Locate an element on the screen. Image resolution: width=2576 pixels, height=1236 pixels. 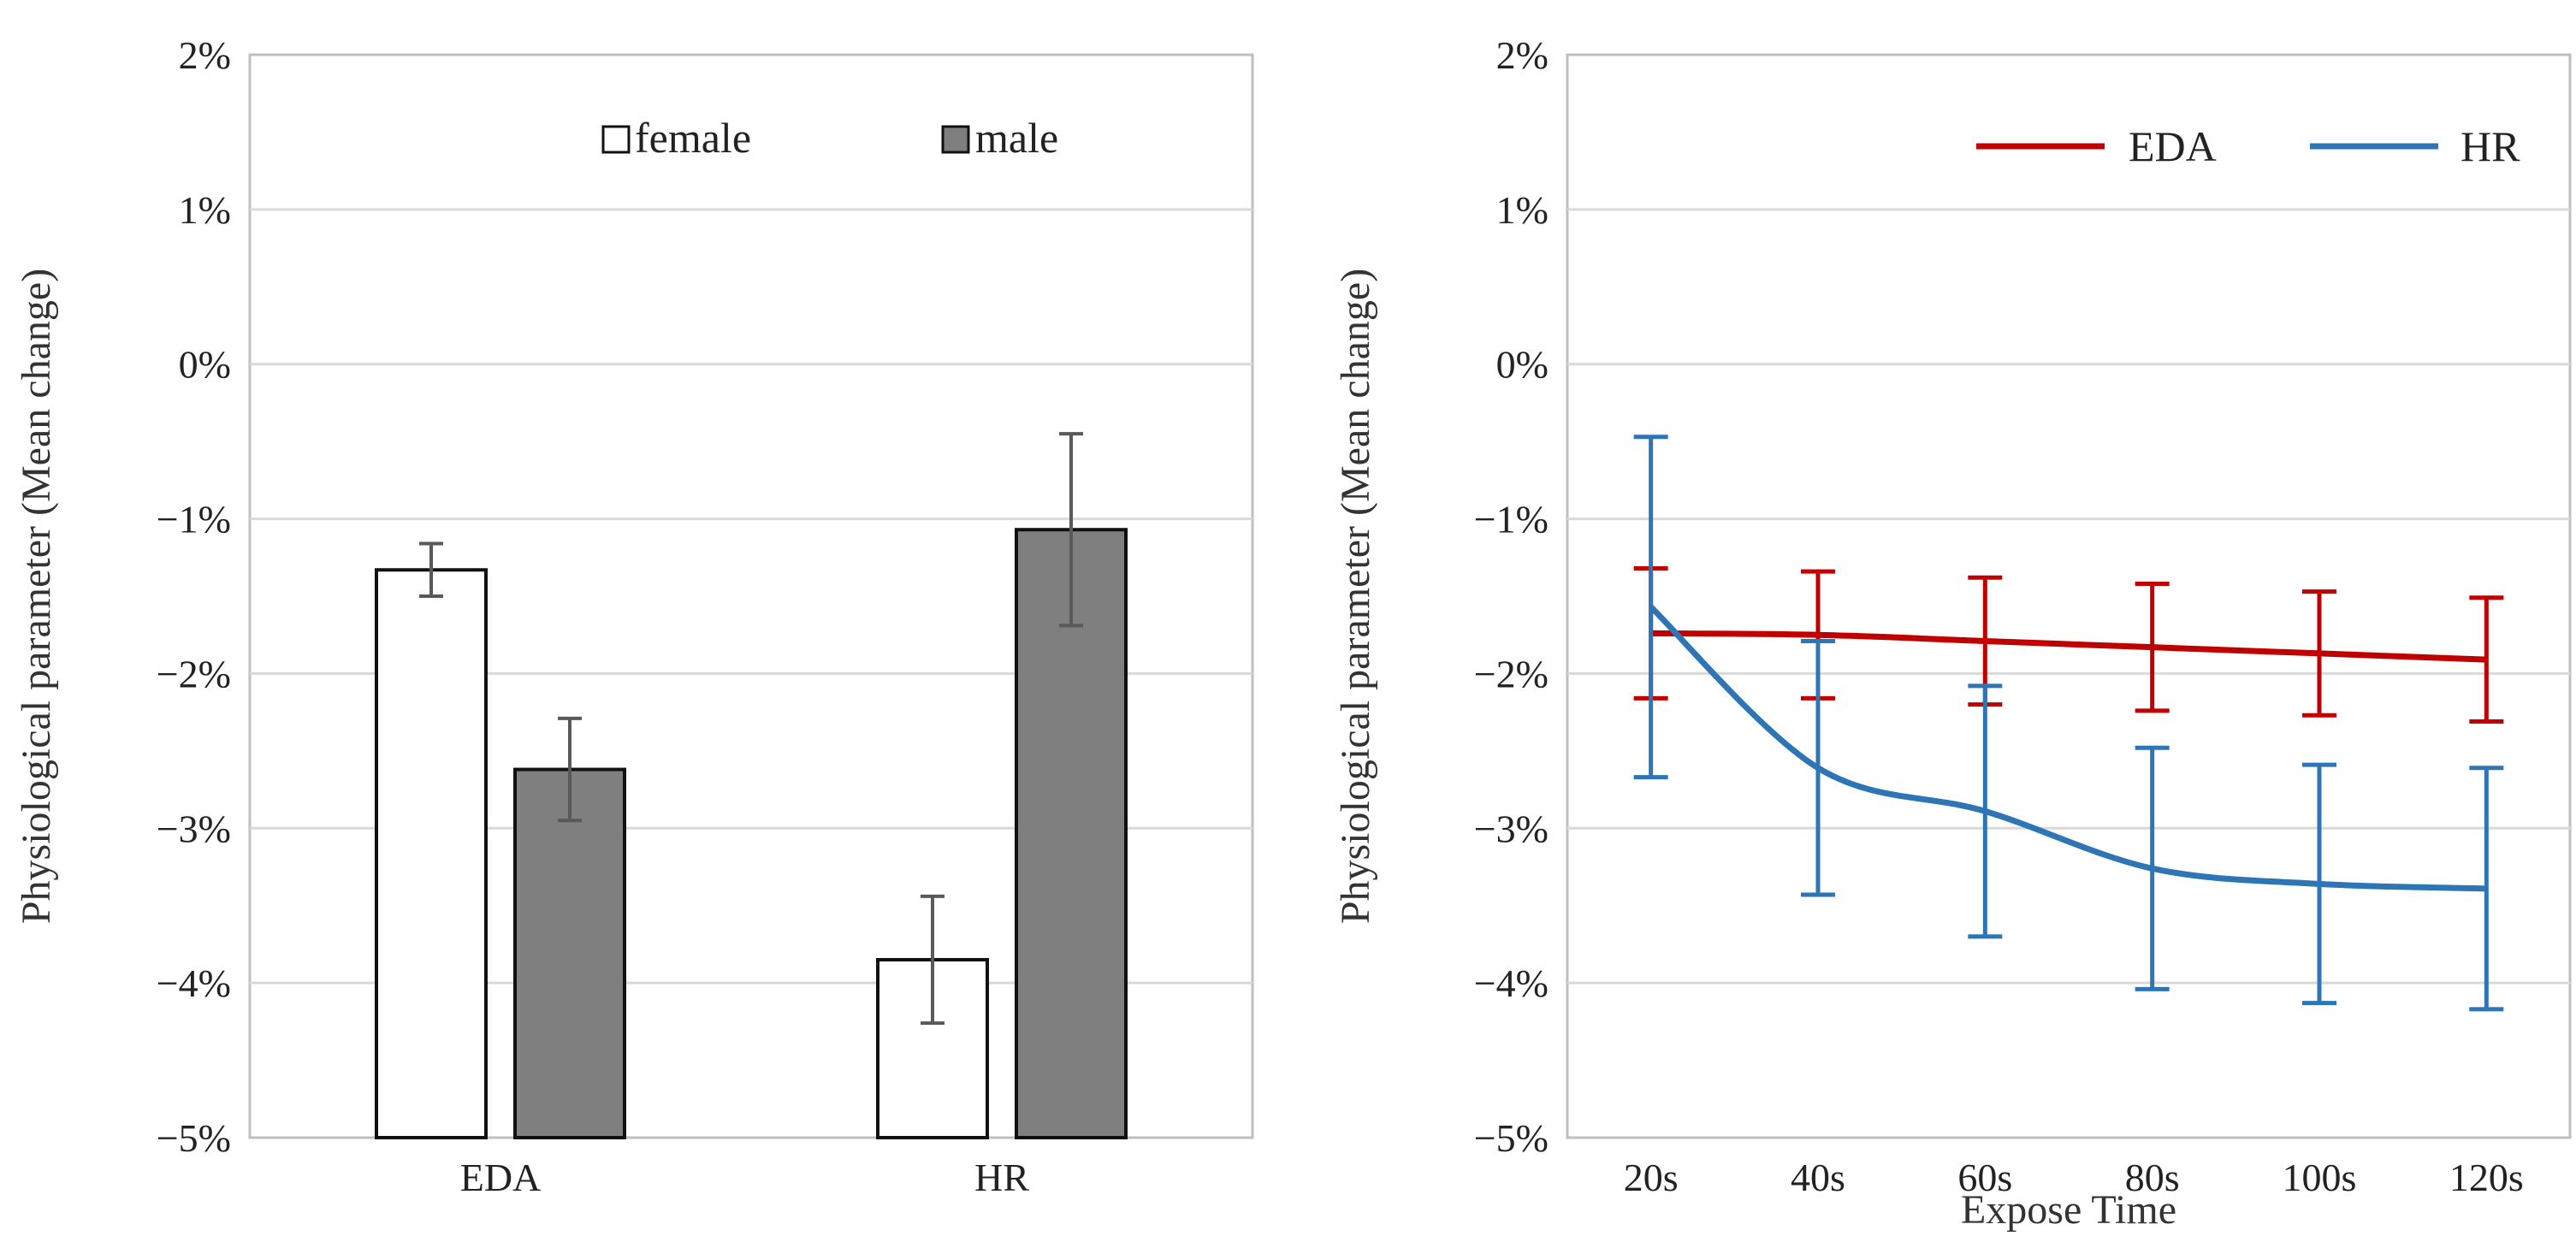
bar-male-HR is located at coordinates (1071, 833).